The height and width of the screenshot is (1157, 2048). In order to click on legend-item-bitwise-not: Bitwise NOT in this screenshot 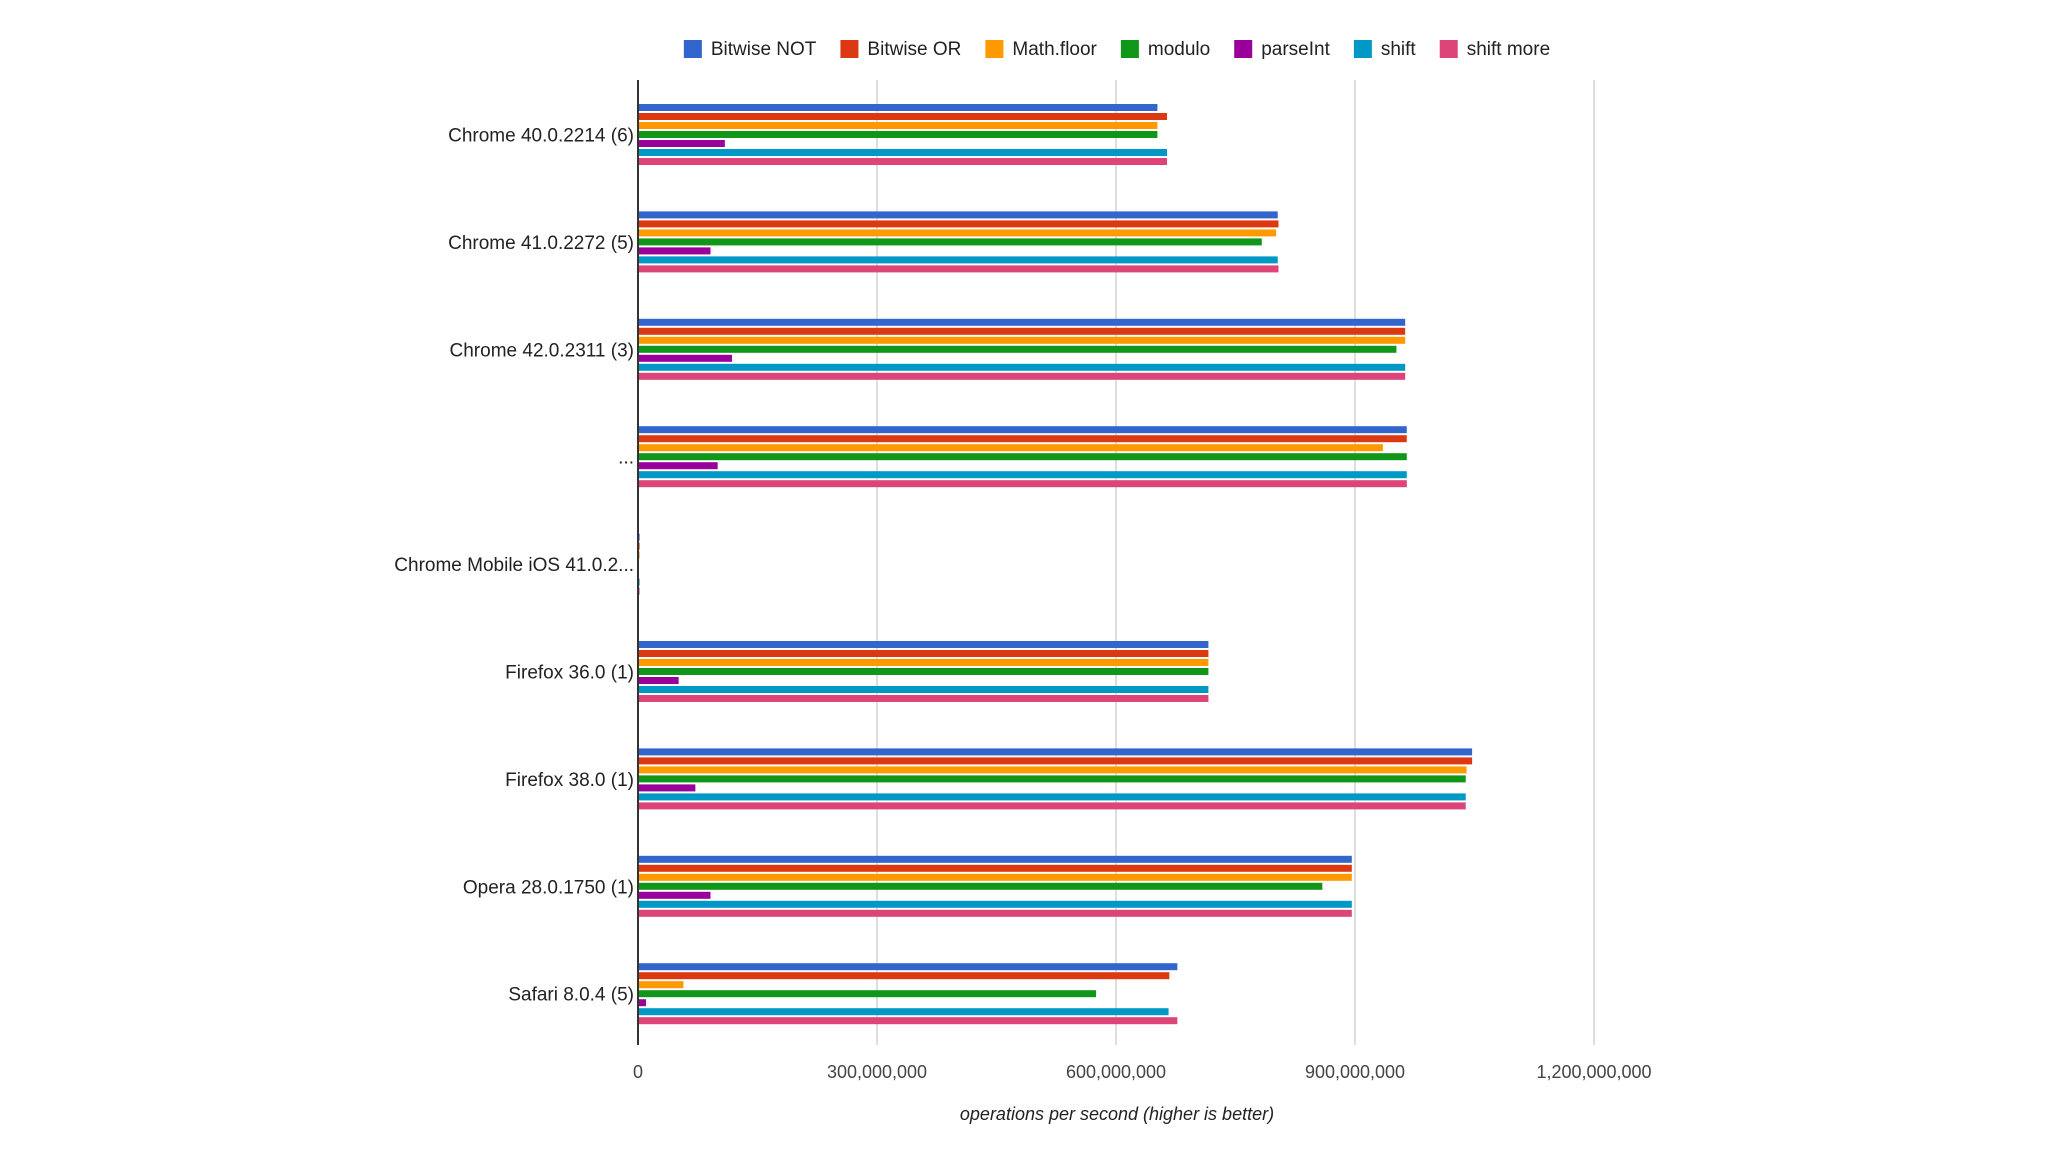, I will do `click(750, 49)`.